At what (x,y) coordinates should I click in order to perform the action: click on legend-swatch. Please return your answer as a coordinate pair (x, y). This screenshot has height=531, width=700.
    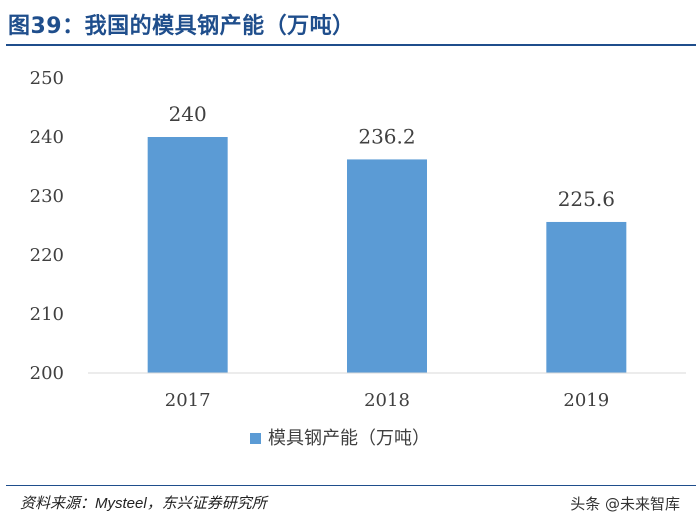
    Looking at the image, I should click on (255, 438).